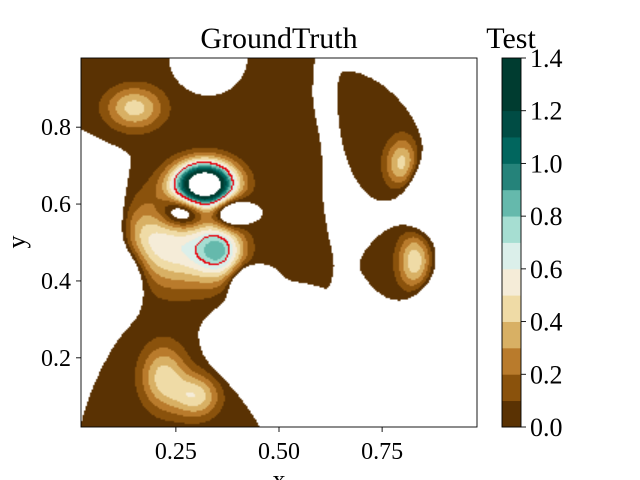 The width and height of the screenshot is (640, 480). Describe the element at coordinates (546, 322) in the screenshot. I see `colorbar-tick-label: 0.4` at that location.